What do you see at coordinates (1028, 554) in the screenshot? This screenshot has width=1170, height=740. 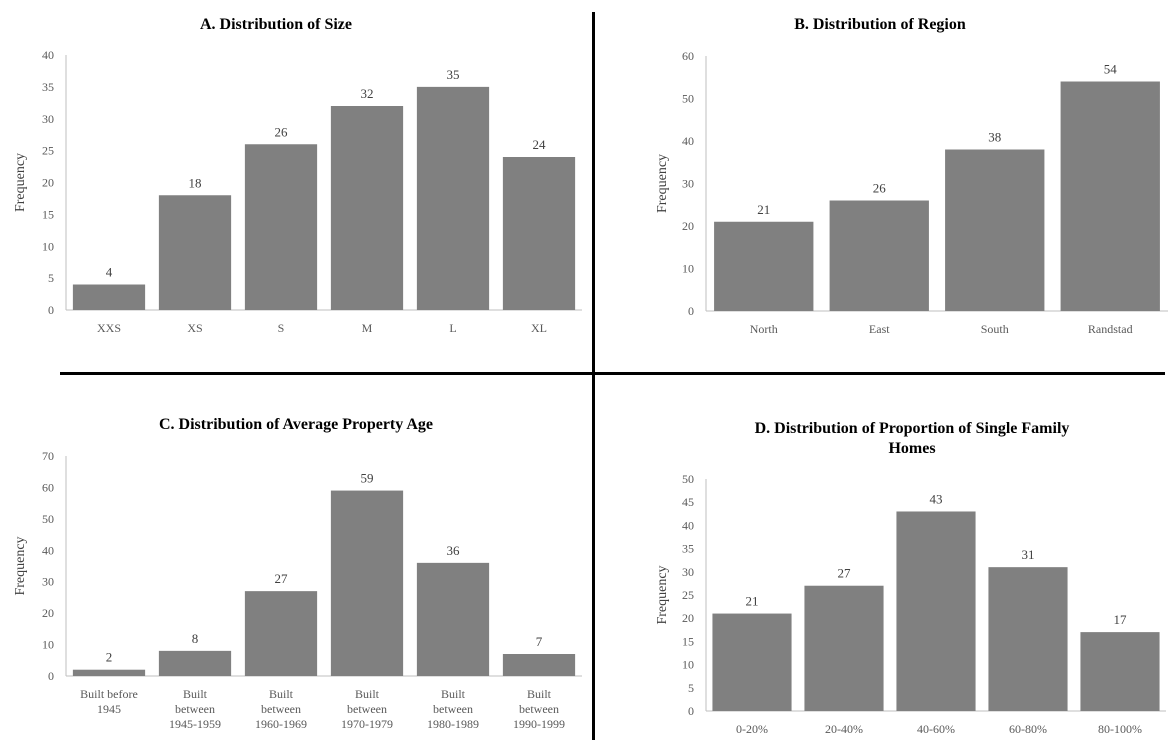 I see `data-label: 31` at bounding box center [1028, 554].